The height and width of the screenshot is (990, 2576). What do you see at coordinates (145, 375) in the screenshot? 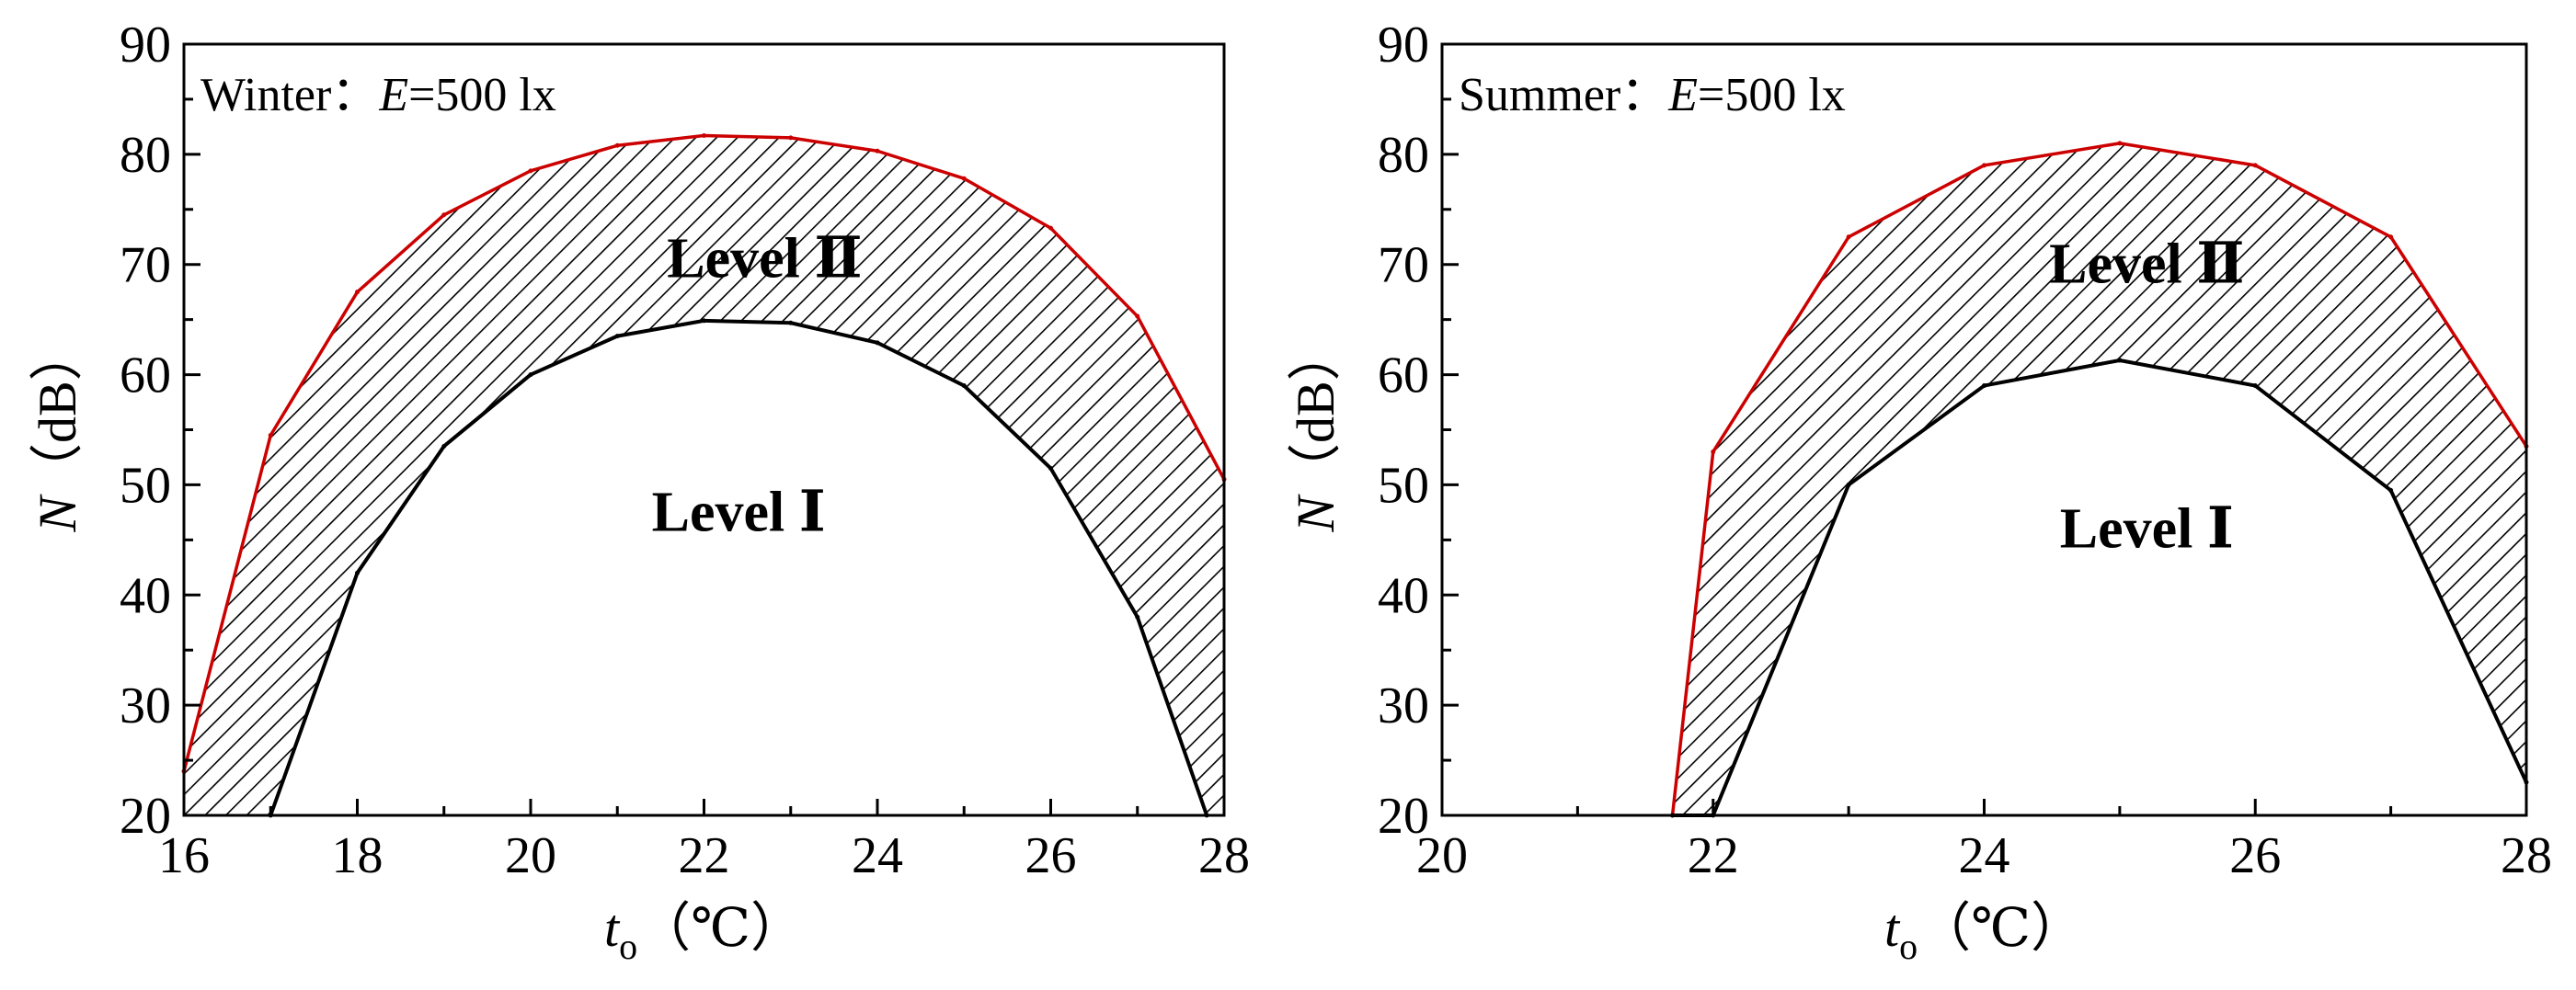
I see `left-chart-y-tick-label: 60` at bounding box center [145, 375].